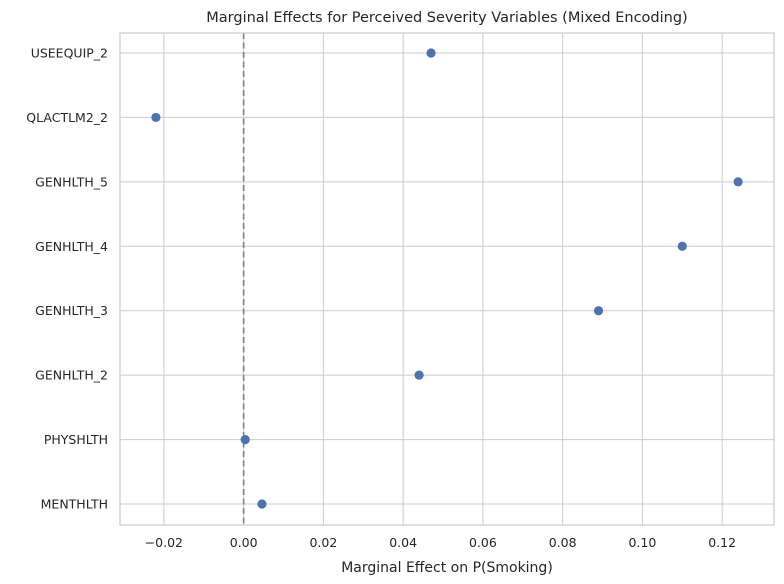 This screenshot has width=784, height=584. I want to click on y-tick-label: USEEQUIP_2, so click(69, 53).